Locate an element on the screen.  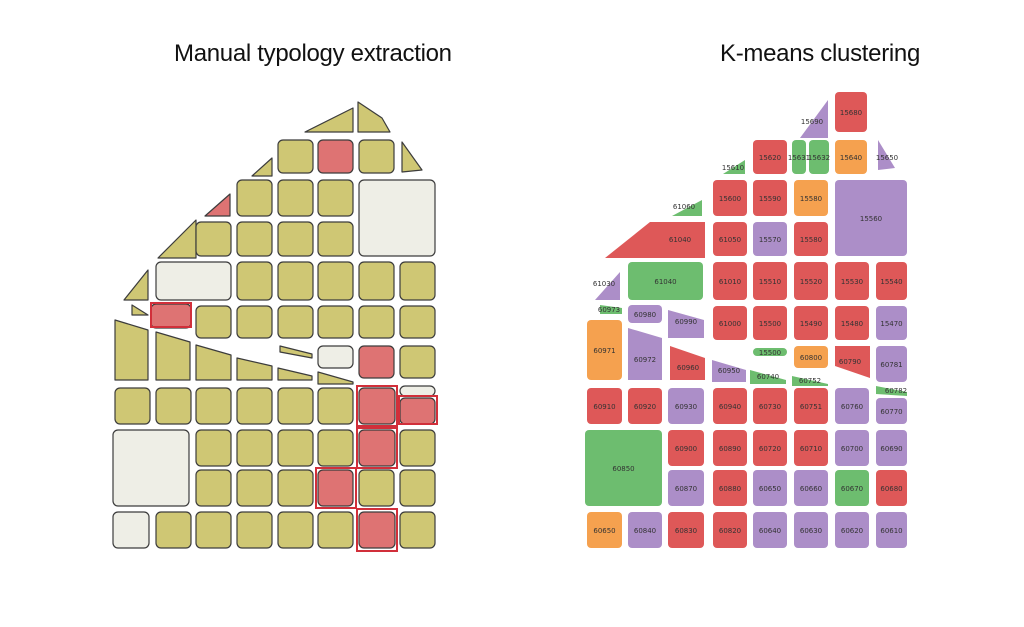
cluster-block: 61000 is located at coordinates (730, 323).